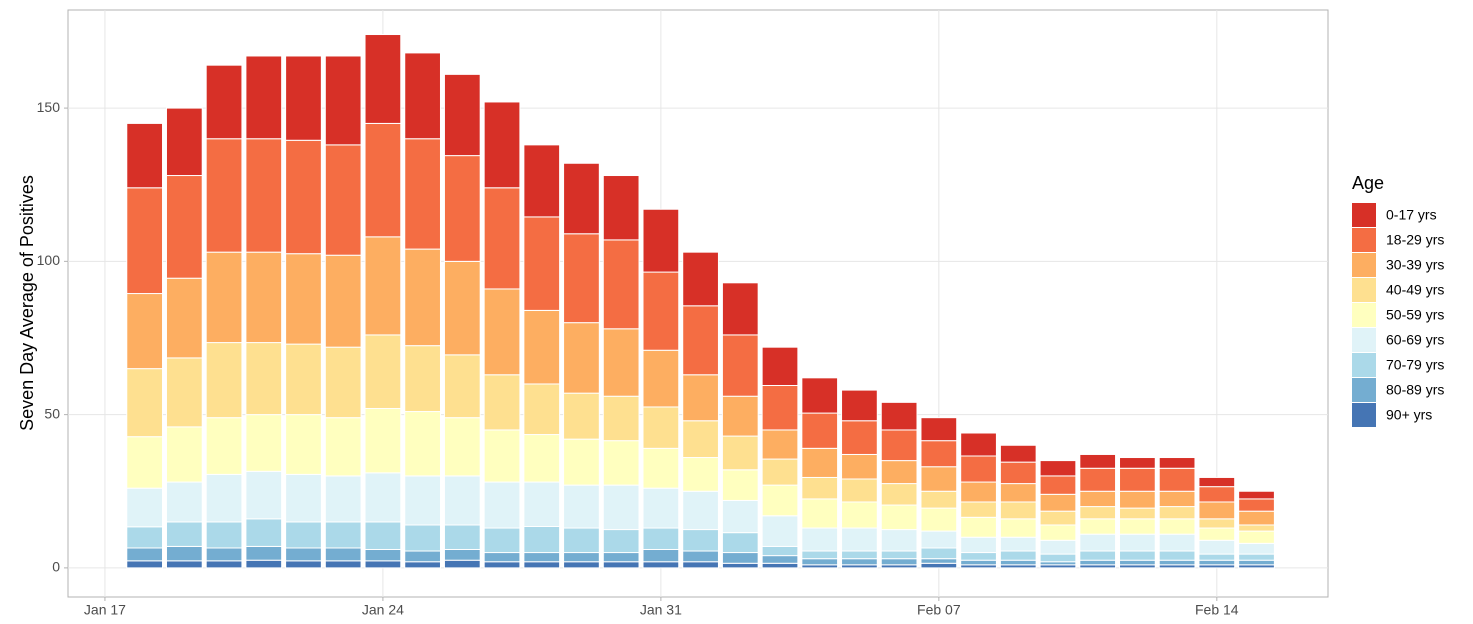 The image size is (1473, 624). I want to click on legend-label: 80-89 yrs, so click(1415, 390).